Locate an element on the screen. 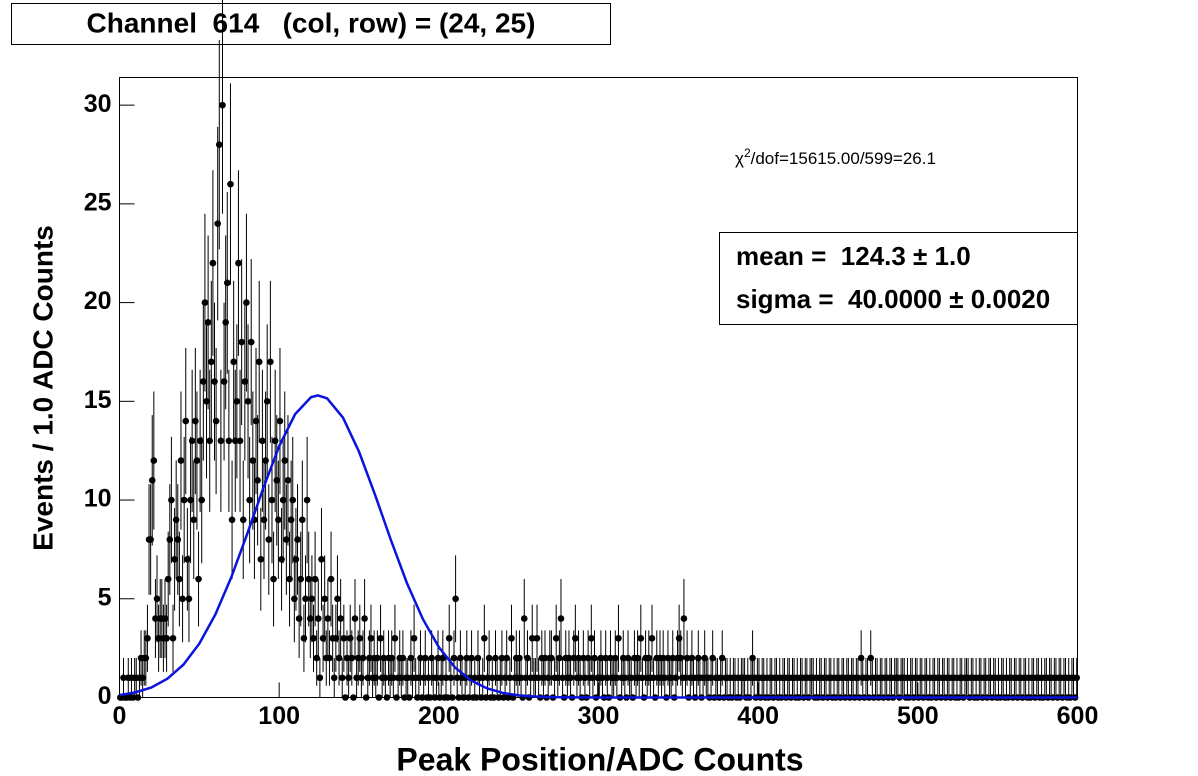  y-tick-label: 10 is located at coordinates (98, 499).